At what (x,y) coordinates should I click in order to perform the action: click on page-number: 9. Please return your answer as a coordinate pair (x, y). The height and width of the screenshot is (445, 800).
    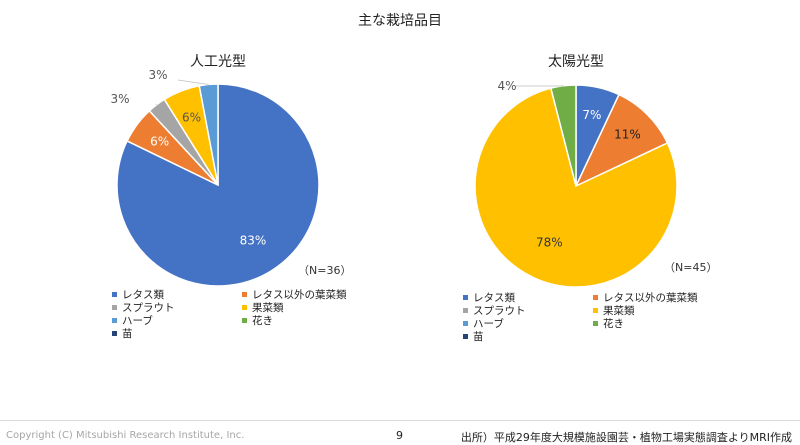
    Looking at the image, I should click on (399, 435).